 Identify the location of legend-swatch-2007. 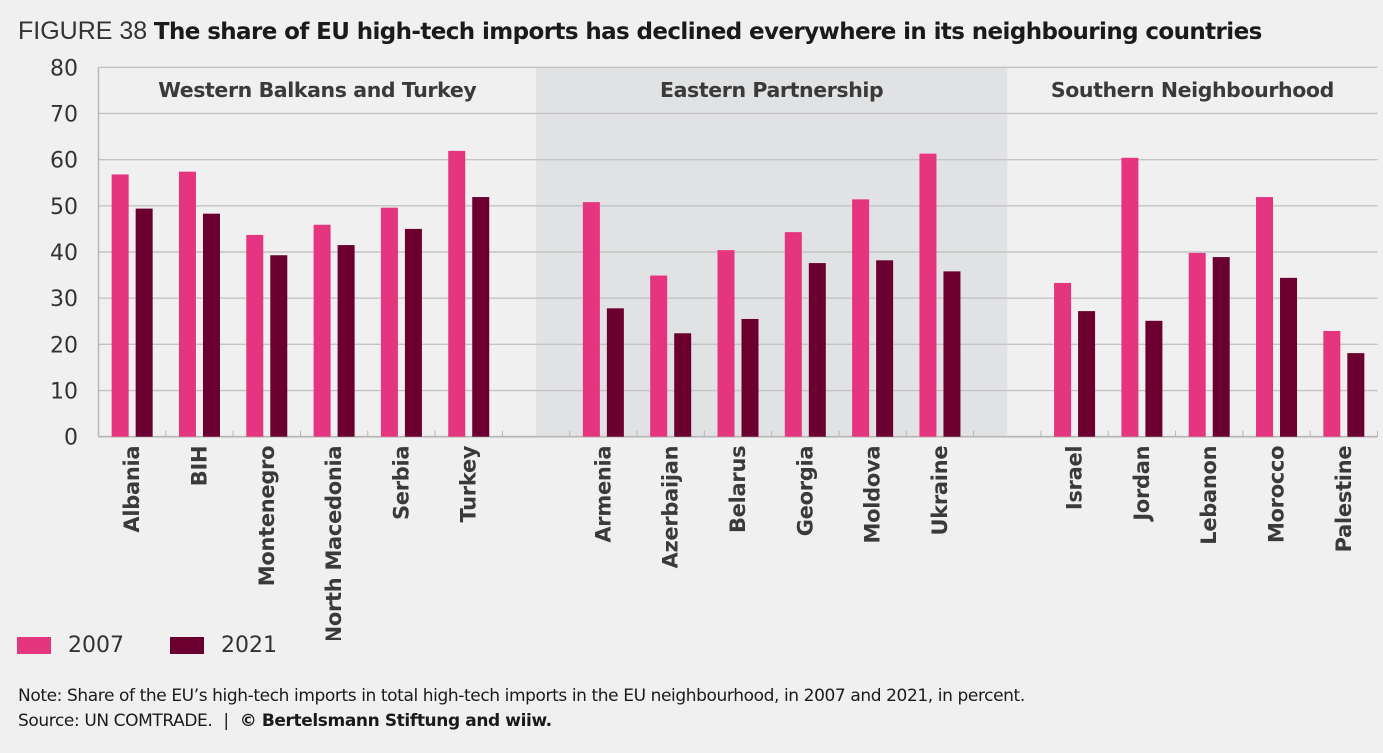
(34, 645).